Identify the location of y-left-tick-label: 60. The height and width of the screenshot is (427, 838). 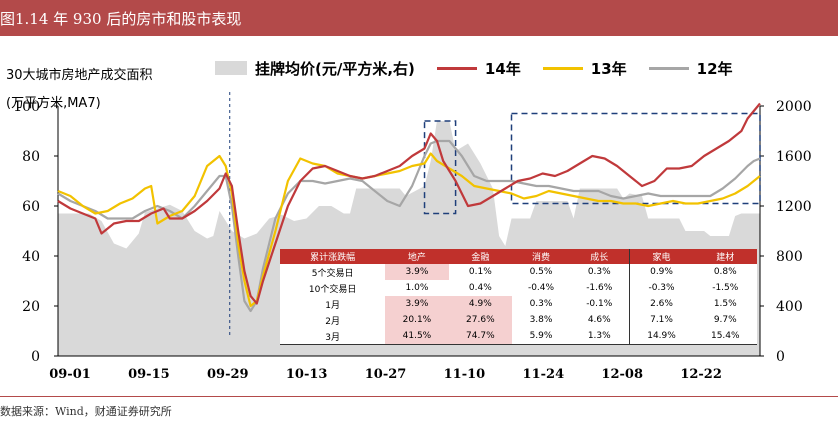
(31, 207).